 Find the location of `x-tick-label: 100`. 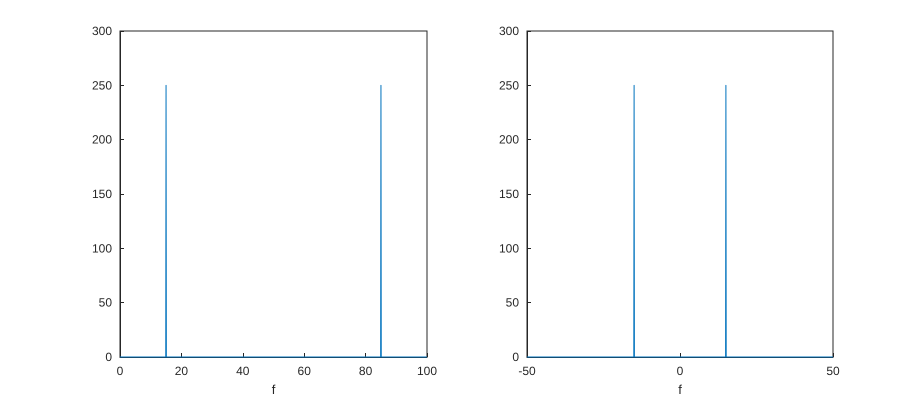

x-tick-label: 100 is located at coordinates (427, 371).